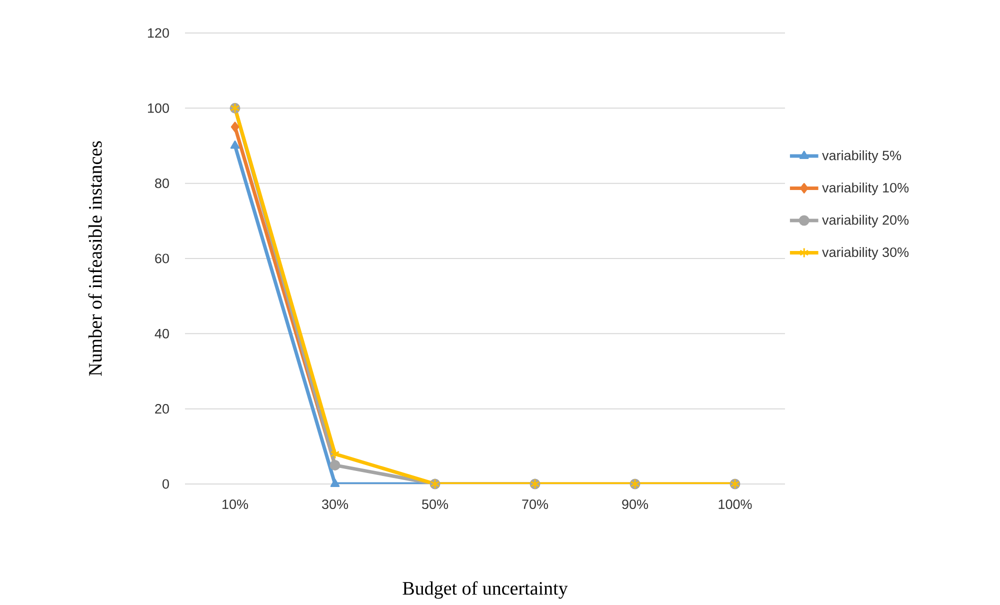  I want to click on legend-label: variability 20%, so click(865, 221).